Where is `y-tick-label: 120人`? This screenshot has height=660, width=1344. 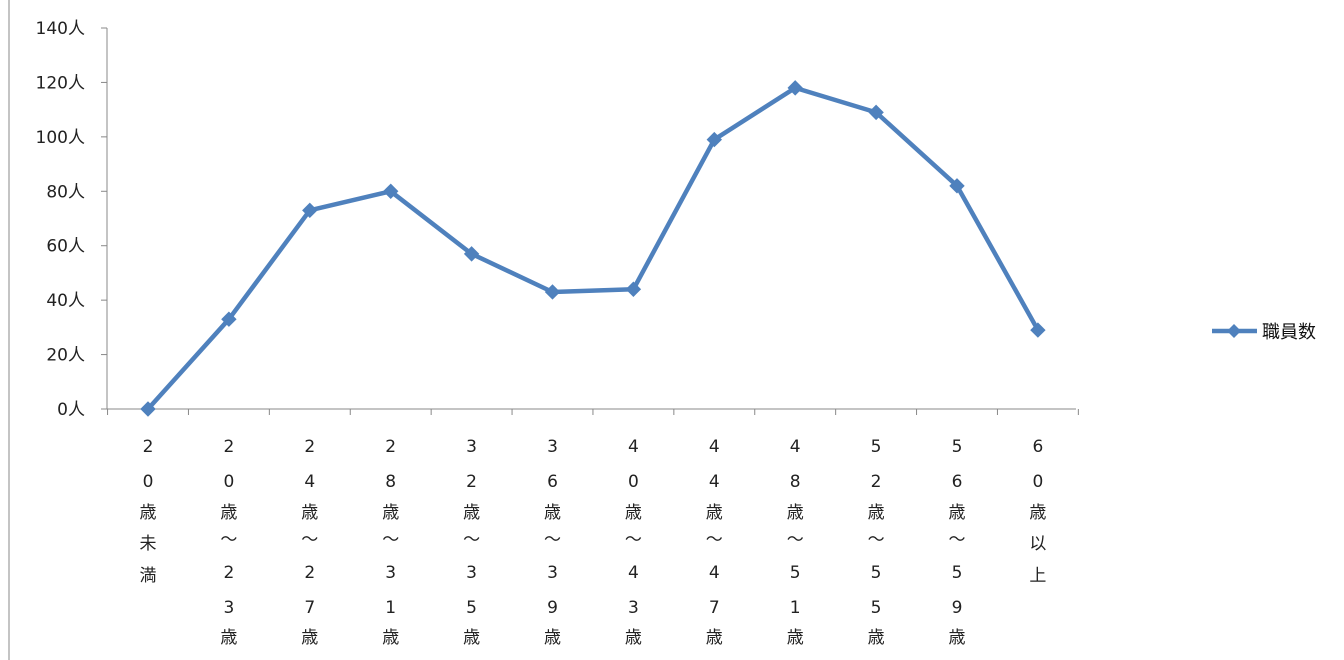
y-tick-label: 120人 is located at coordinates (60, 83).